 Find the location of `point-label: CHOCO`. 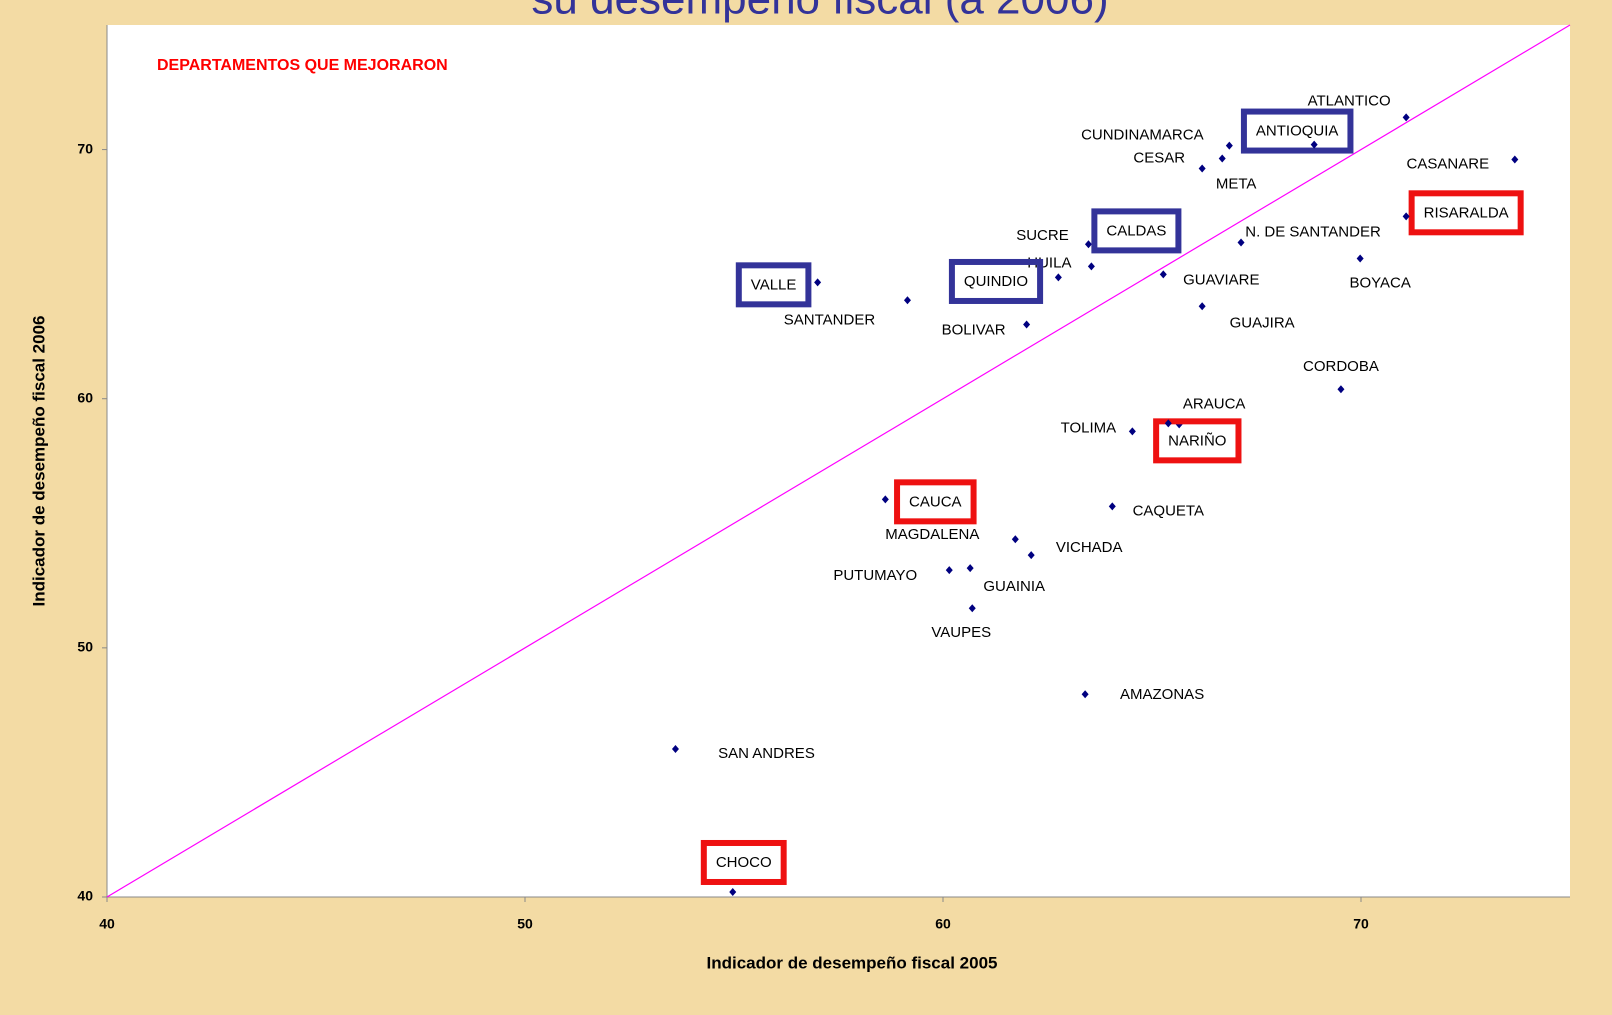

point-label: CHOCO is located at coordinates (744, 862).